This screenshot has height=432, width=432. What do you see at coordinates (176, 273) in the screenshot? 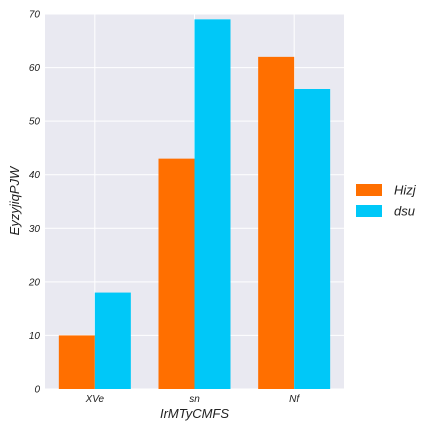
I see `bar-hizj-sn` at bounding box center [176, 273].